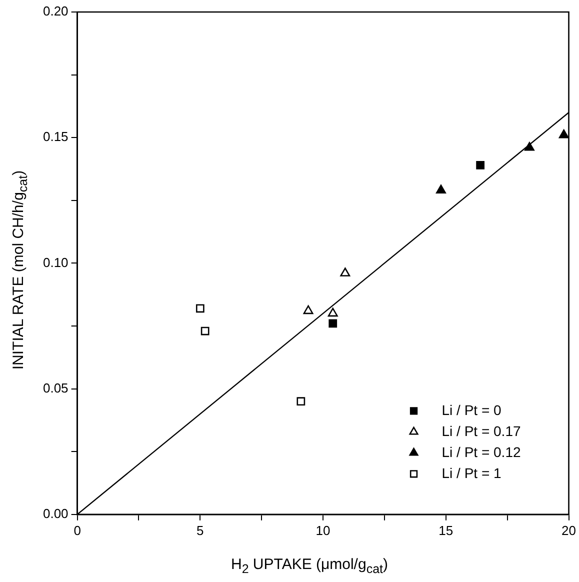  Describe the element at coordinates (55, 11) in the screenshot. I see `y-tick-label: 0.20` at that location.